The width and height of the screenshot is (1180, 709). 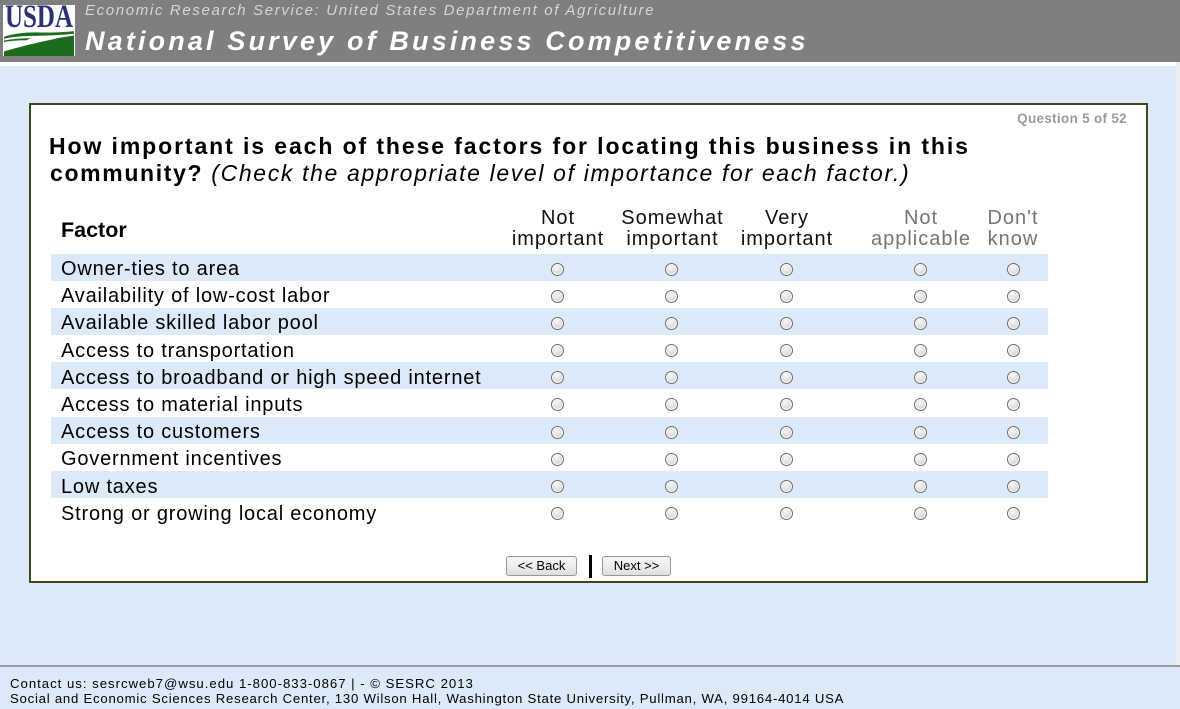 What do you see at coordinates (39, 20) in the screenshot?
I see `svg-text: USDA` at bounding box center [39, 20].